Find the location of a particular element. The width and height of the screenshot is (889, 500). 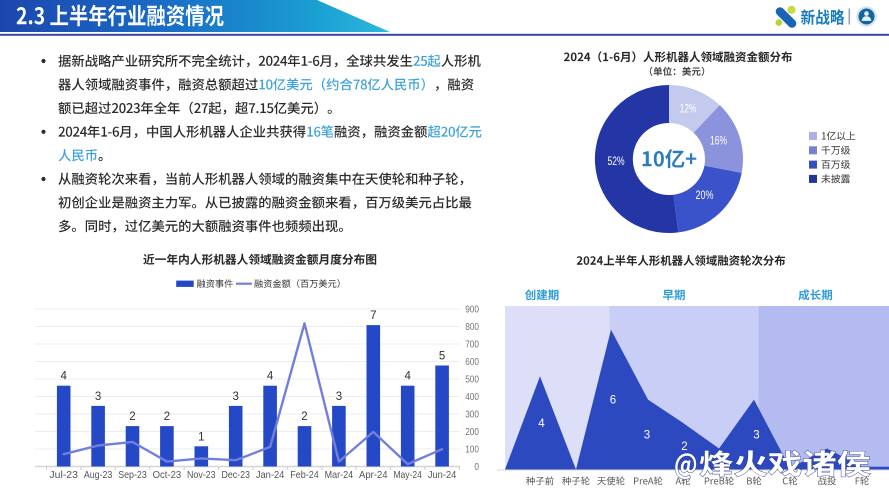

svg-text: Jun-24 is located at coordinates (442, 475).